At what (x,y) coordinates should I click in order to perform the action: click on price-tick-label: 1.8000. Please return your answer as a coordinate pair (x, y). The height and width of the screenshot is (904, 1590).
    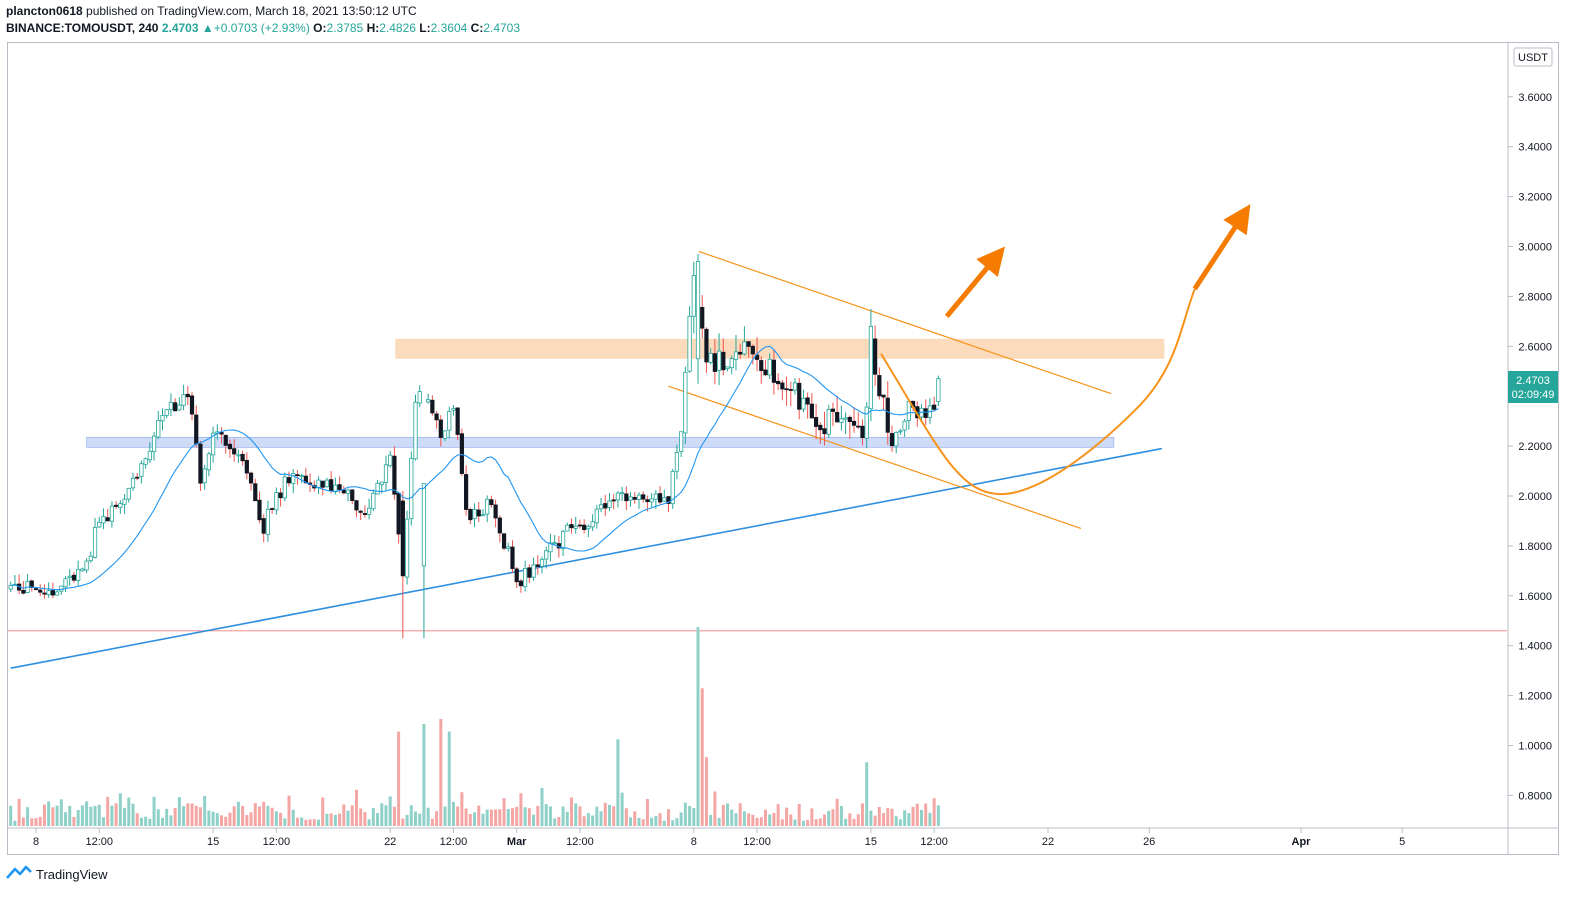
    Looking at the image, I should click on (1535, 547).